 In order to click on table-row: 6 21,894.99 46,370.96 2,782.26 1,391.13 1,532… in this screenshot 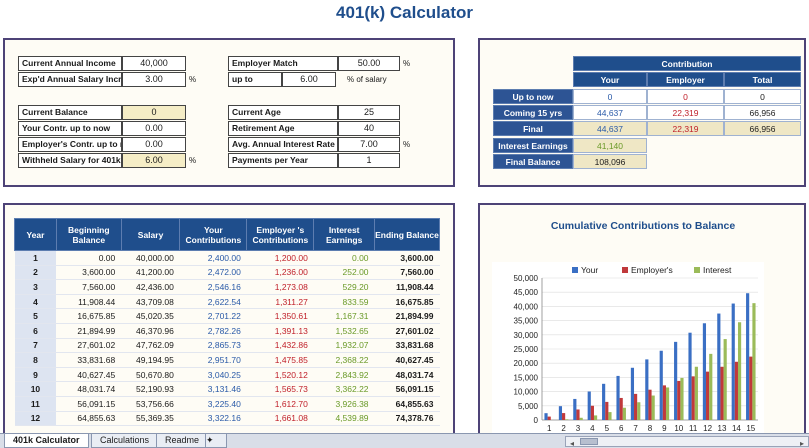, I will do `click(227, 331)`.